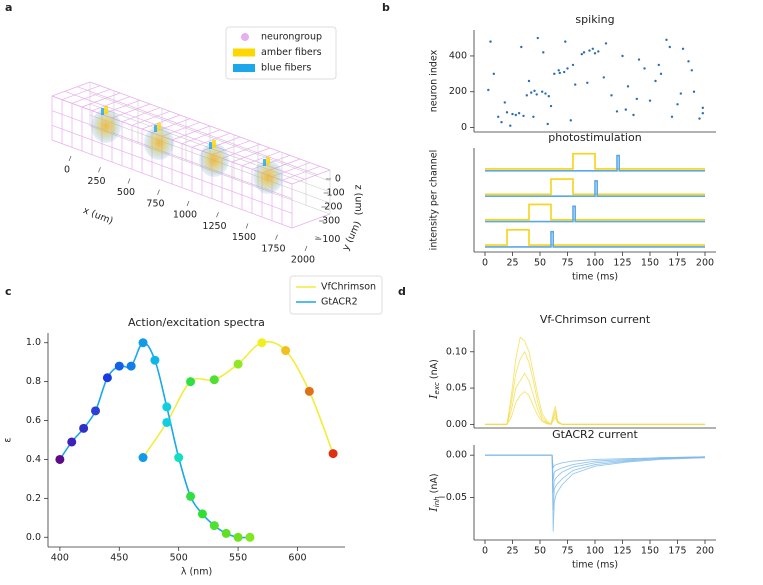 This screenshot has height=585, width=763. What do you see at coordinates (622, 263) in the screenshot?
I see `x-tick-label: 125` at bounding box center [622, 263].